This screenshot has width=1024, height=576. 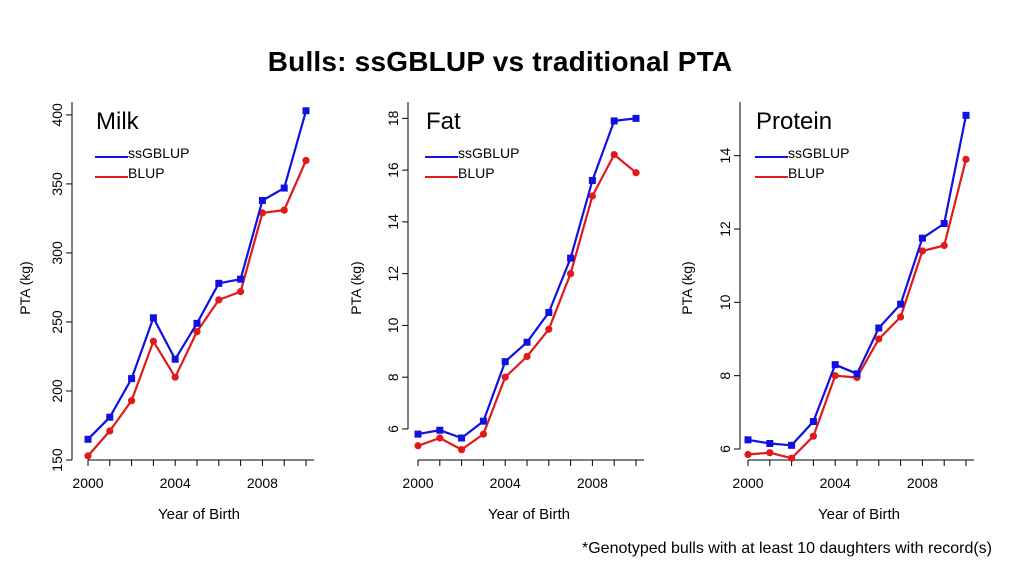 What do you see at coordinates (725, 376) in the screenshot?
I see `protein-y-tick-label: 8` at bounding box center [725, 376].